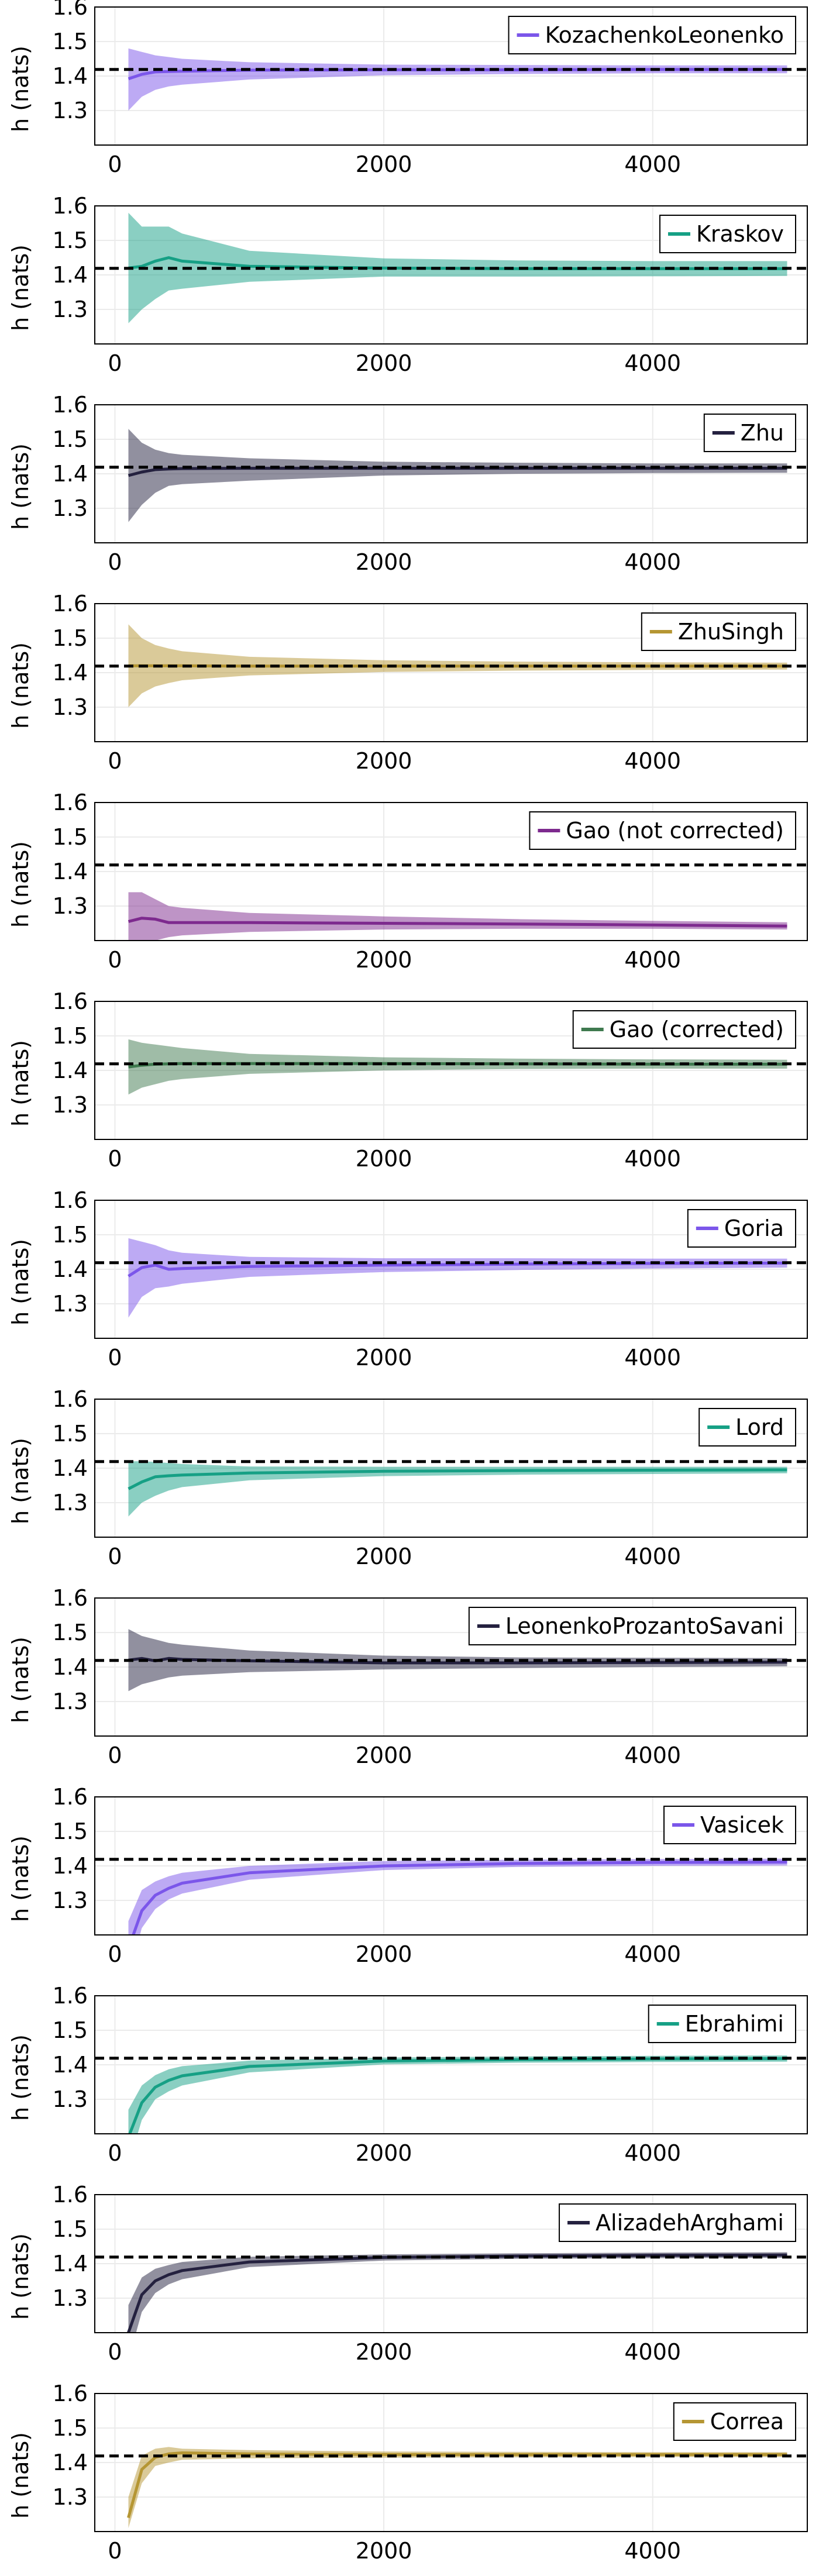  What do you see at coordinates (742, 1825) in the screenshot?
I see `legend-label: Vasicek` at bounding box center [742, 1825].